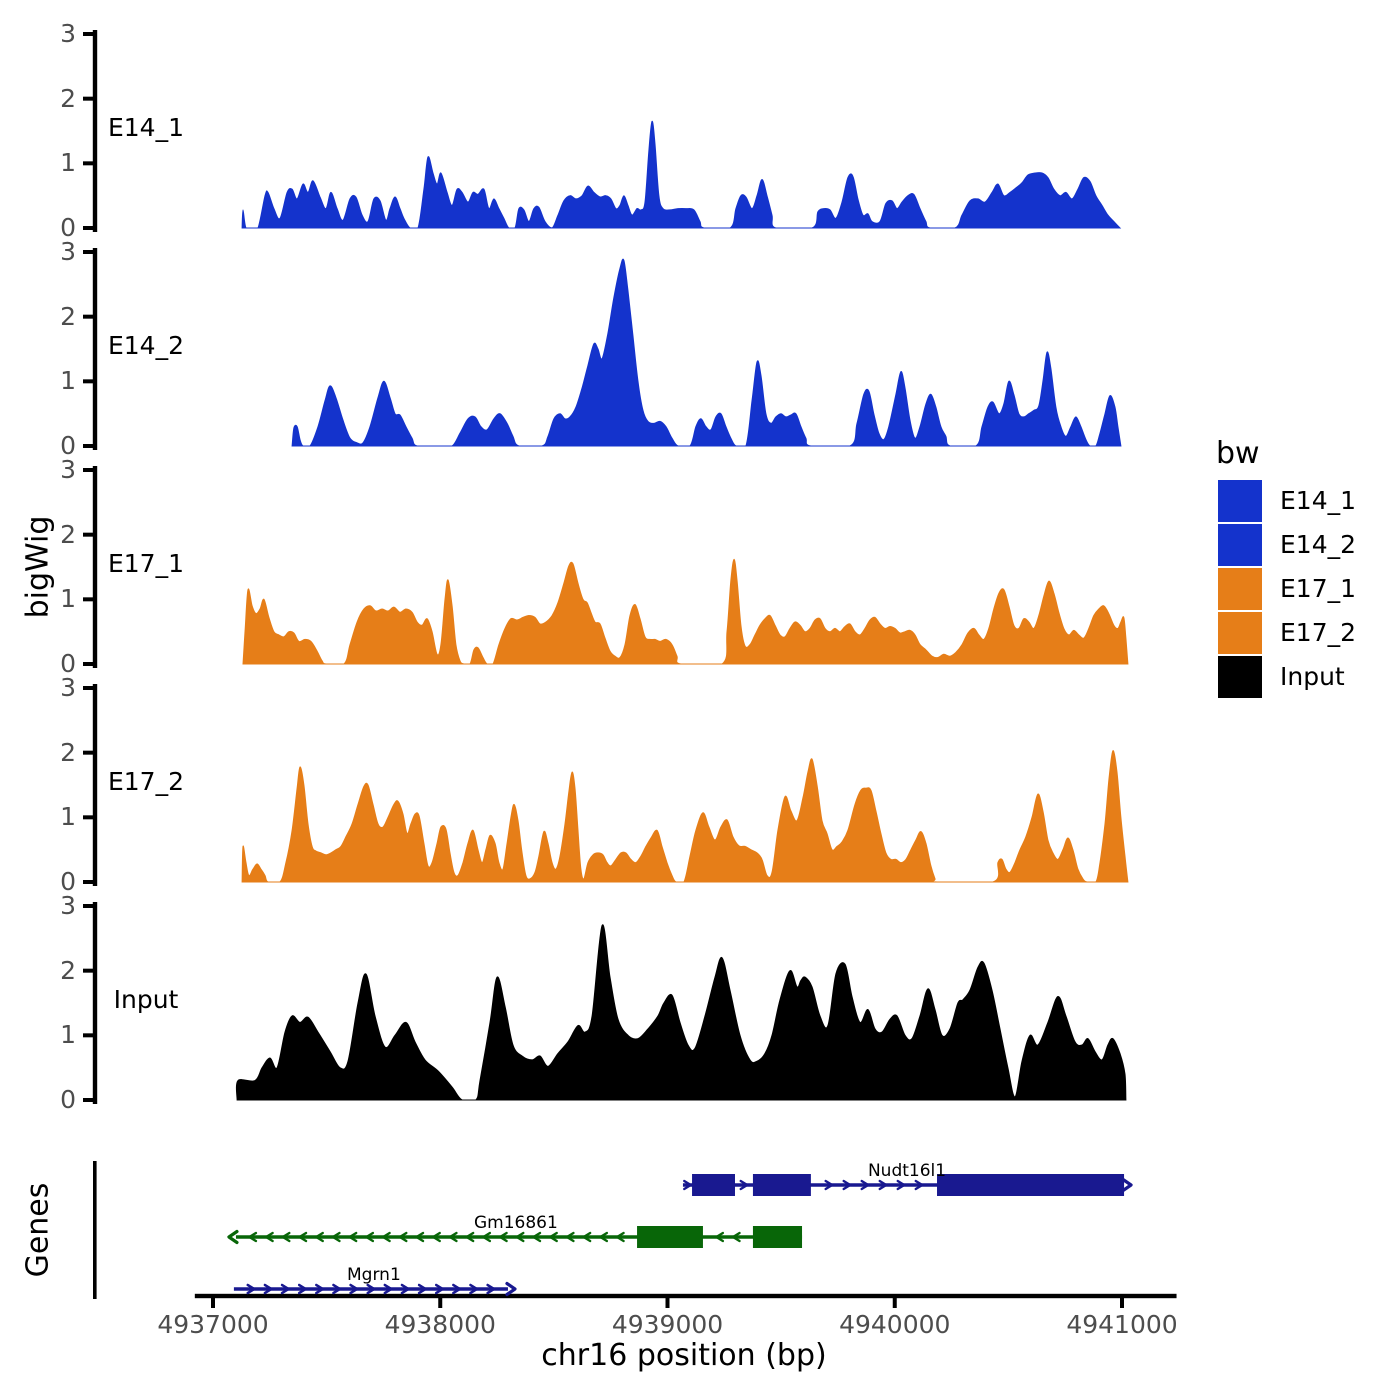 The image size is (1400, 1400). Describe the element at coordinates (684, 1355) in the screenshot. I see `x-axis-title: chr16 position (bp)` at that location.